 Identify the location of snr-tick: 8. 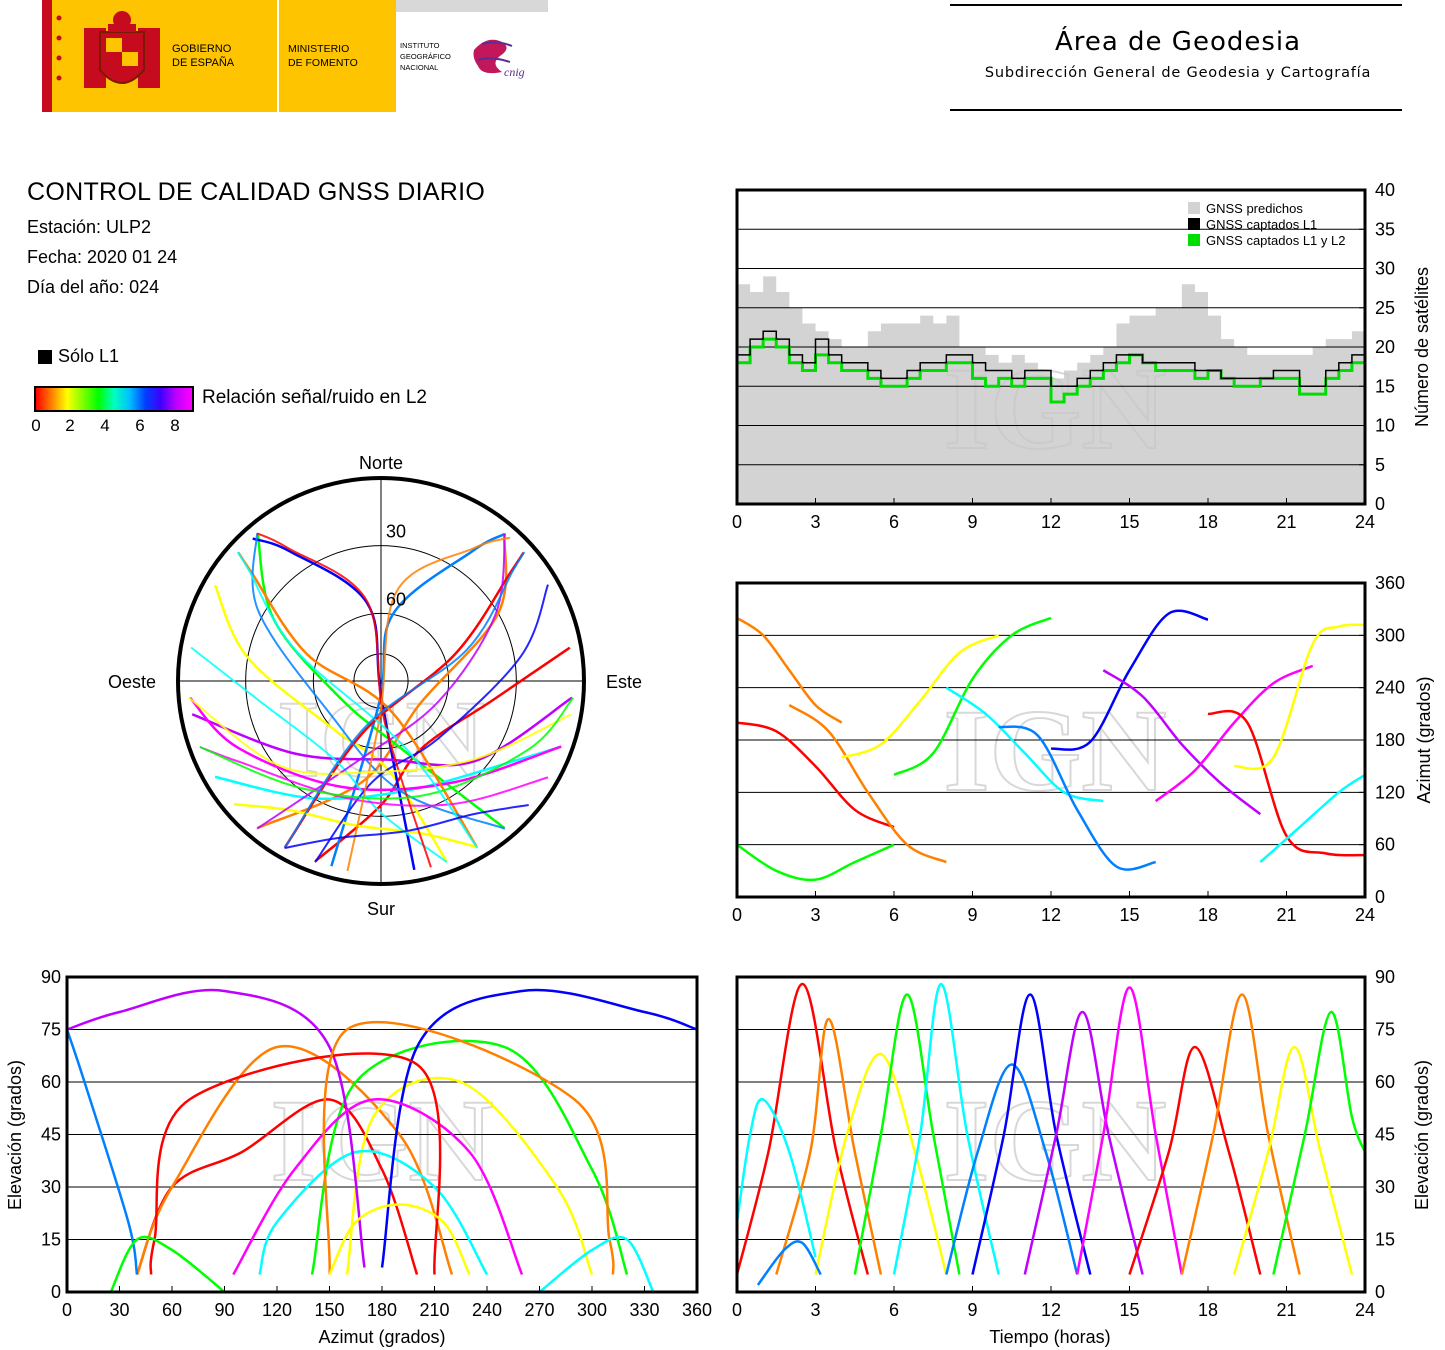
(175, 425).